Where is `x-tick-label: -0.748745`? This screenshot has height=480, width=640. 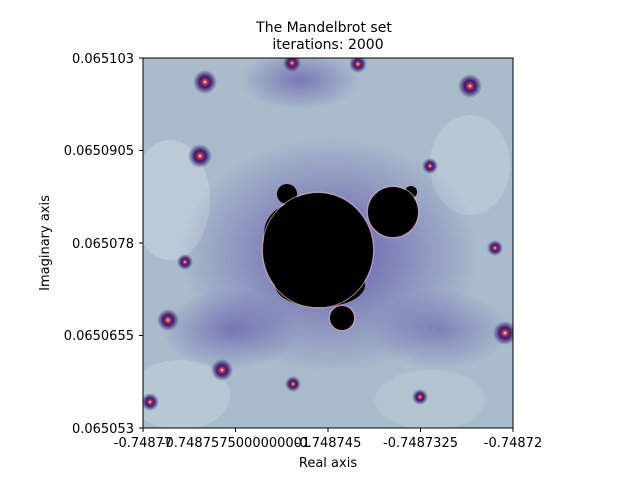 x-tick-label: -0.748745 is located at coordinates (328, 443).